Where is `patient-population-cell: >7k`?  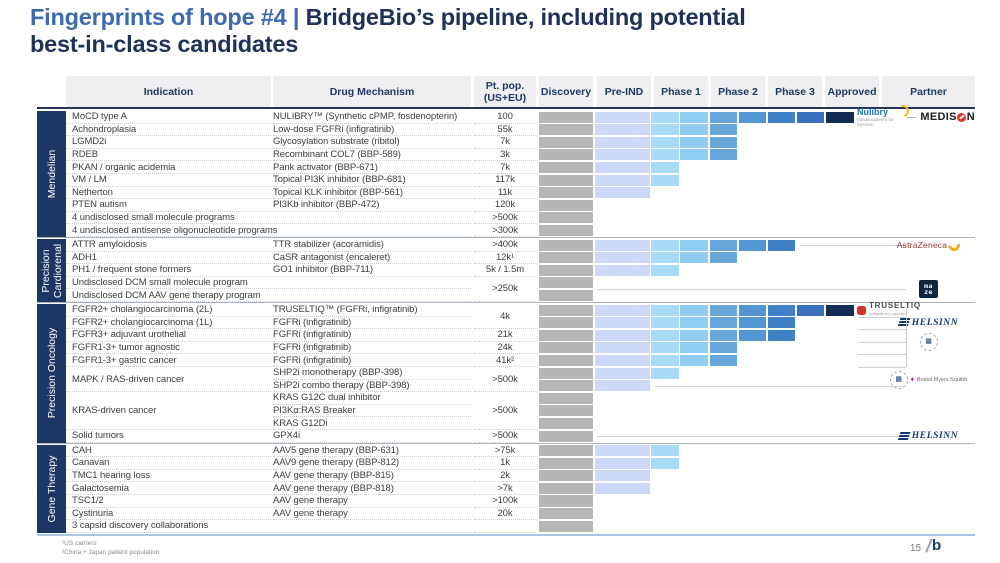
patient-population-cell: >7k is located at coordinates (505, 488).